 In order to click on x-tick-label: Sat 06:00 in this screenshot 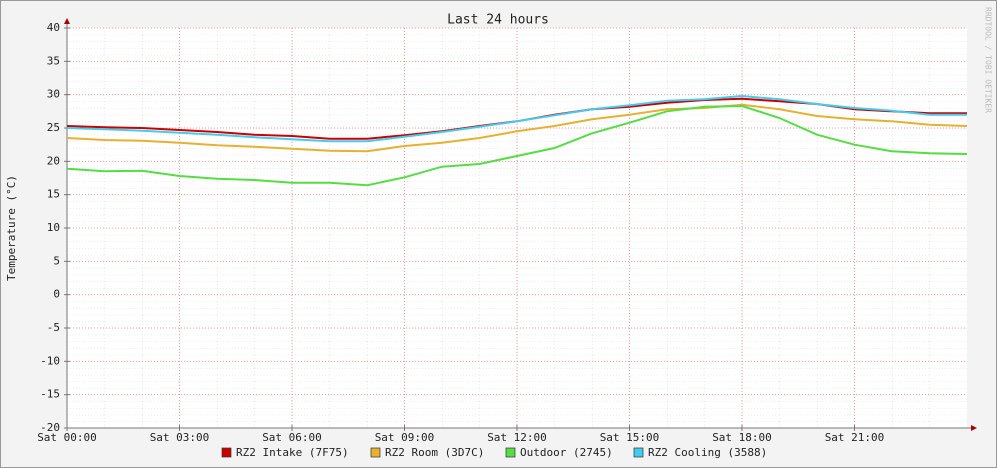, I will do `click(292, 437)`.